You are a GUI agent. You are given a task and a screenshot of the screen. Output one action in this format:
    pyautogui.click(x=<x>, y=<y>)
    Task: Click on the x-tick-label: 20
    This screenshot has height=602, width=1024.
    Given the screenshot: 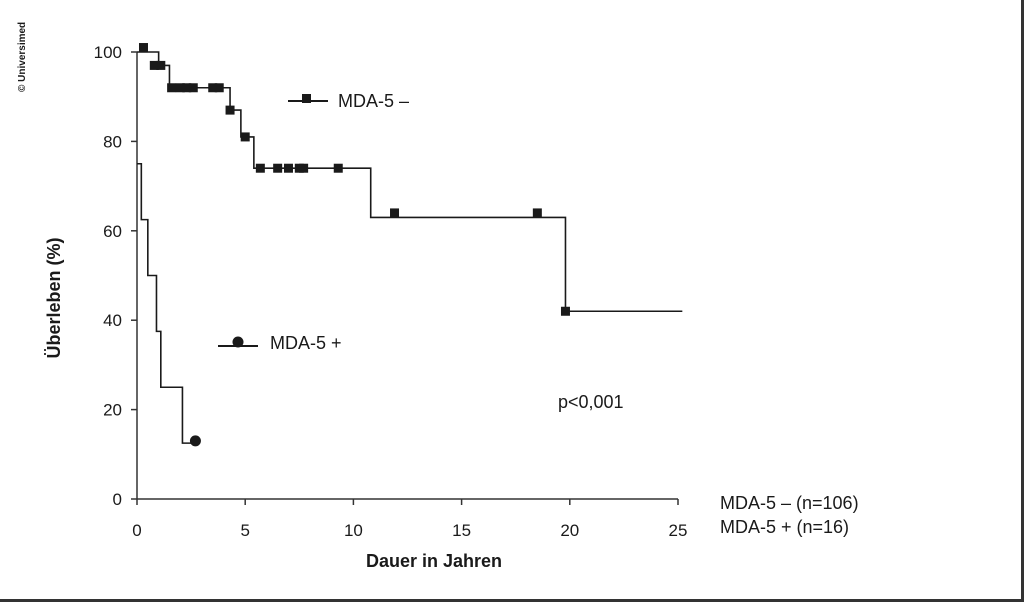 What is the action you would take?
    pyautogui.click(x=569, y=530)
    